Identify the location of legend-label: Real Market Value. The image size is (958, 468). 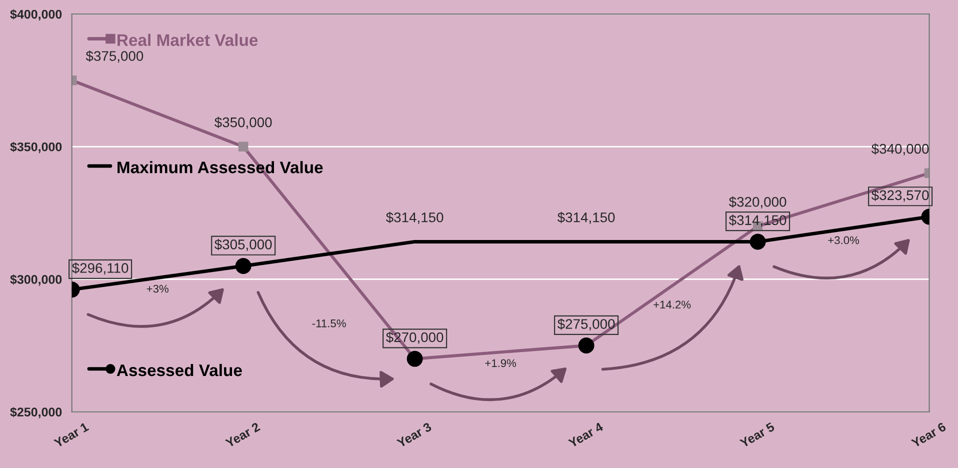
(188, 40).